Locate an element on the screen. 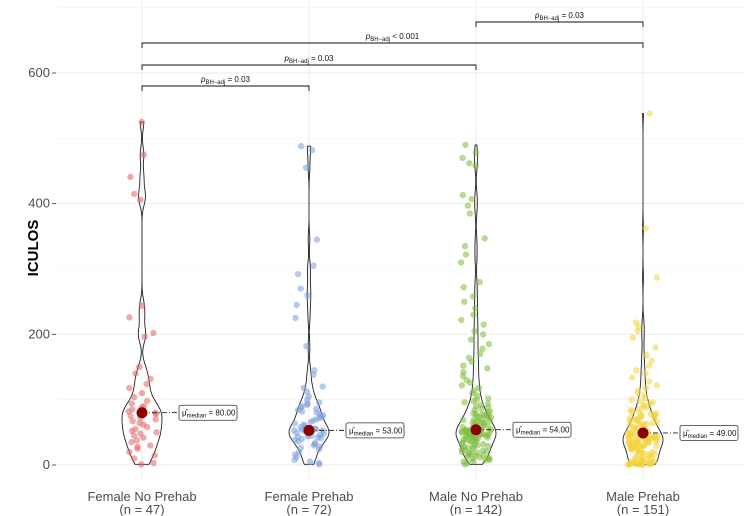  y-tick-label: 400 is located at coordinates (39, 203).